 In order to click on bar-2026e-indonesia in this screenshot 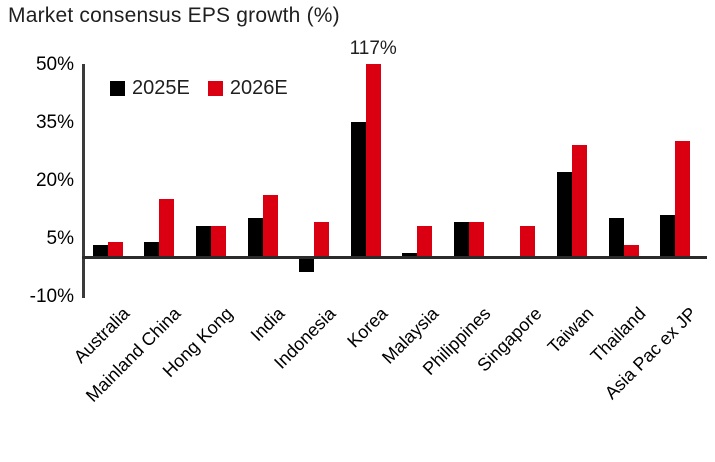, I will do `click(322, 239)`.